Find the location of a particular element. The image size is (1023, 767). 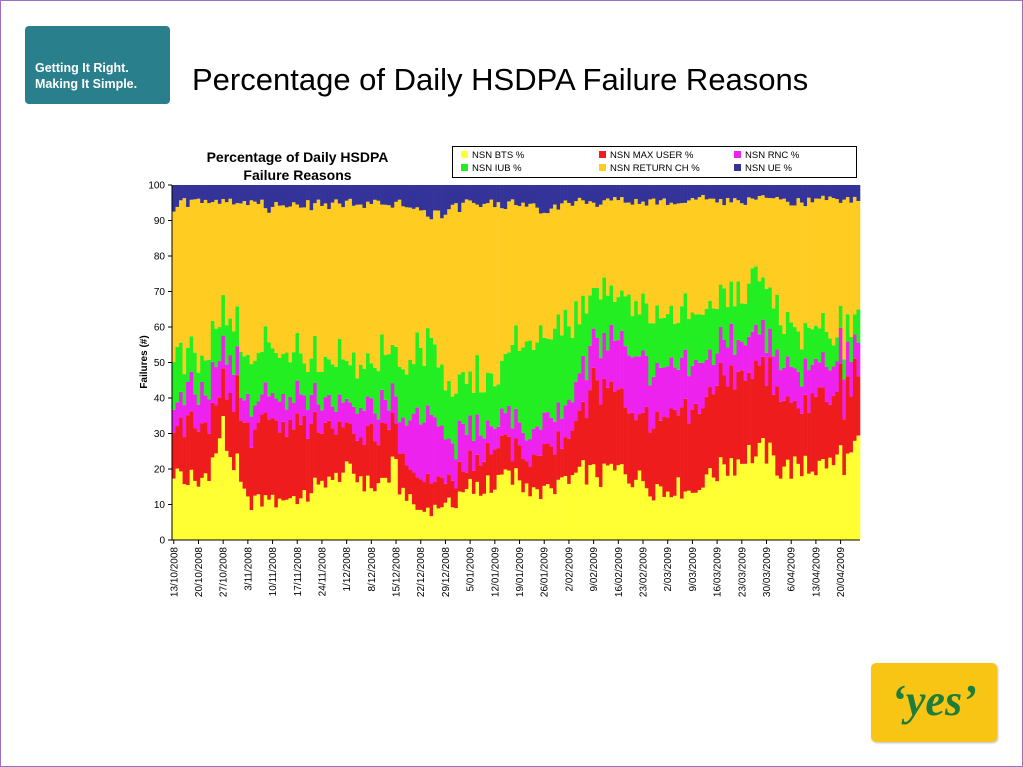

legend-swatch-max-user is located at coordinates (602, 154).